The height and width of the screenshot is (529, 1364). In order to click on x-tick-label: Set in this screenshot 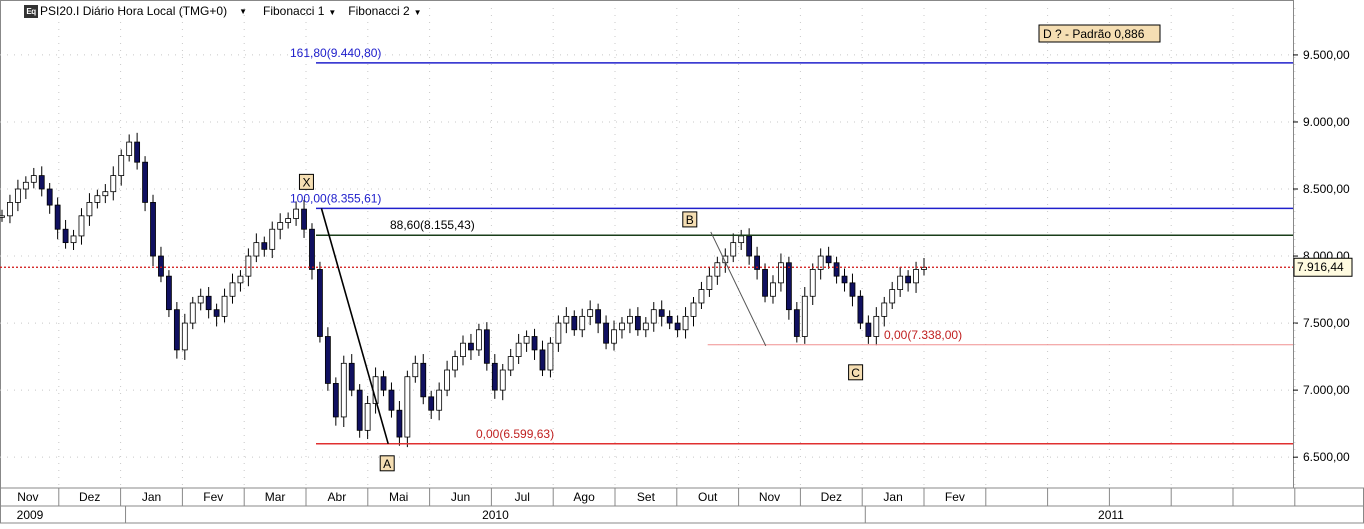, I will do `click(646, 497)`.